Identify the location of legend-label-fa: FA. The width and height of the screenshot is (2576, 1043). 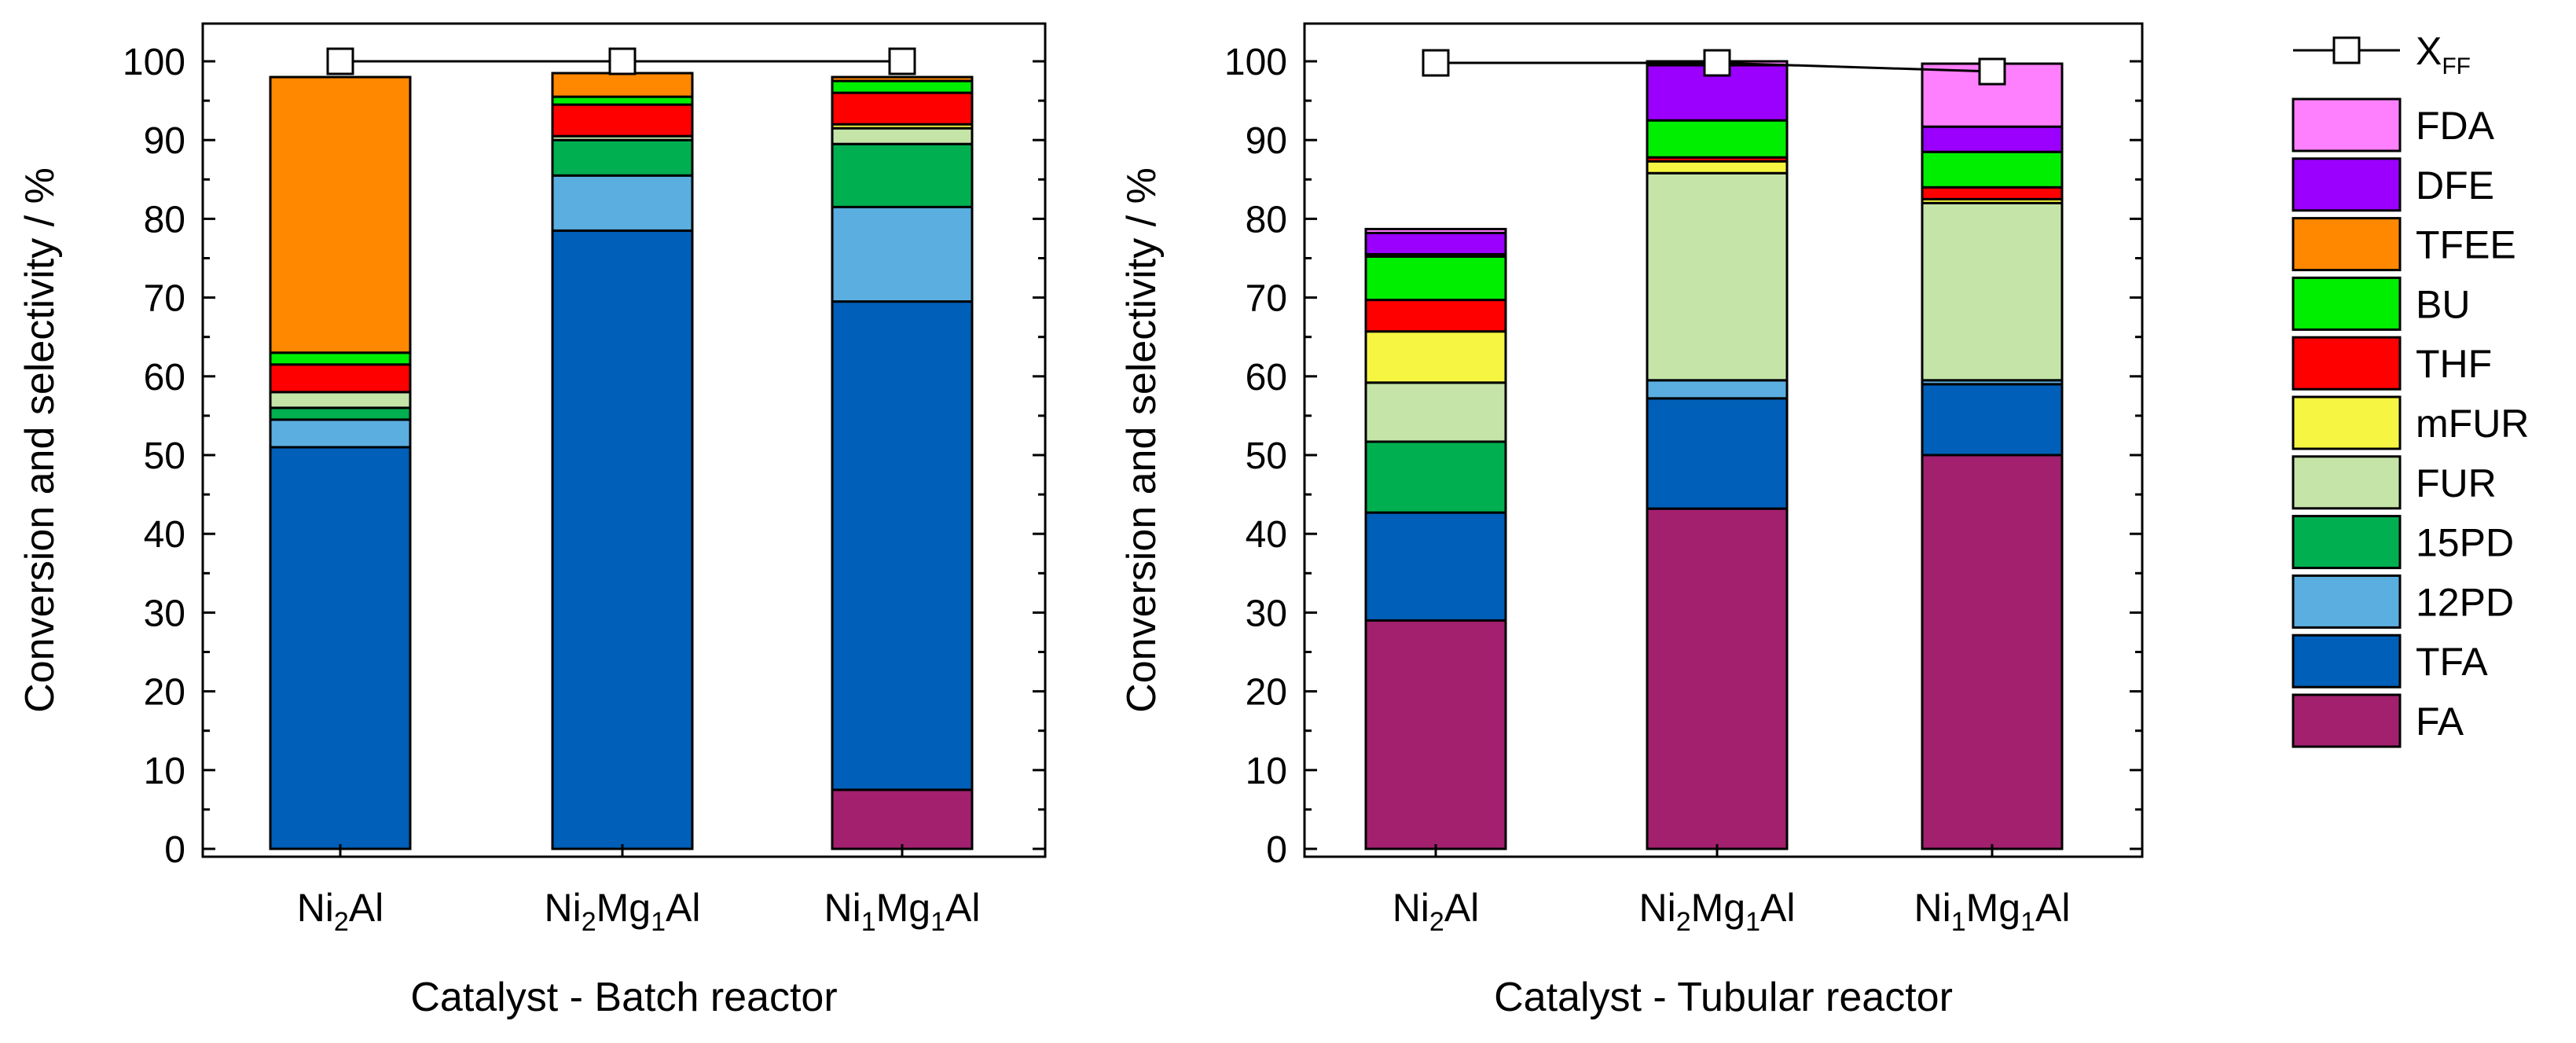
(2440, 722).